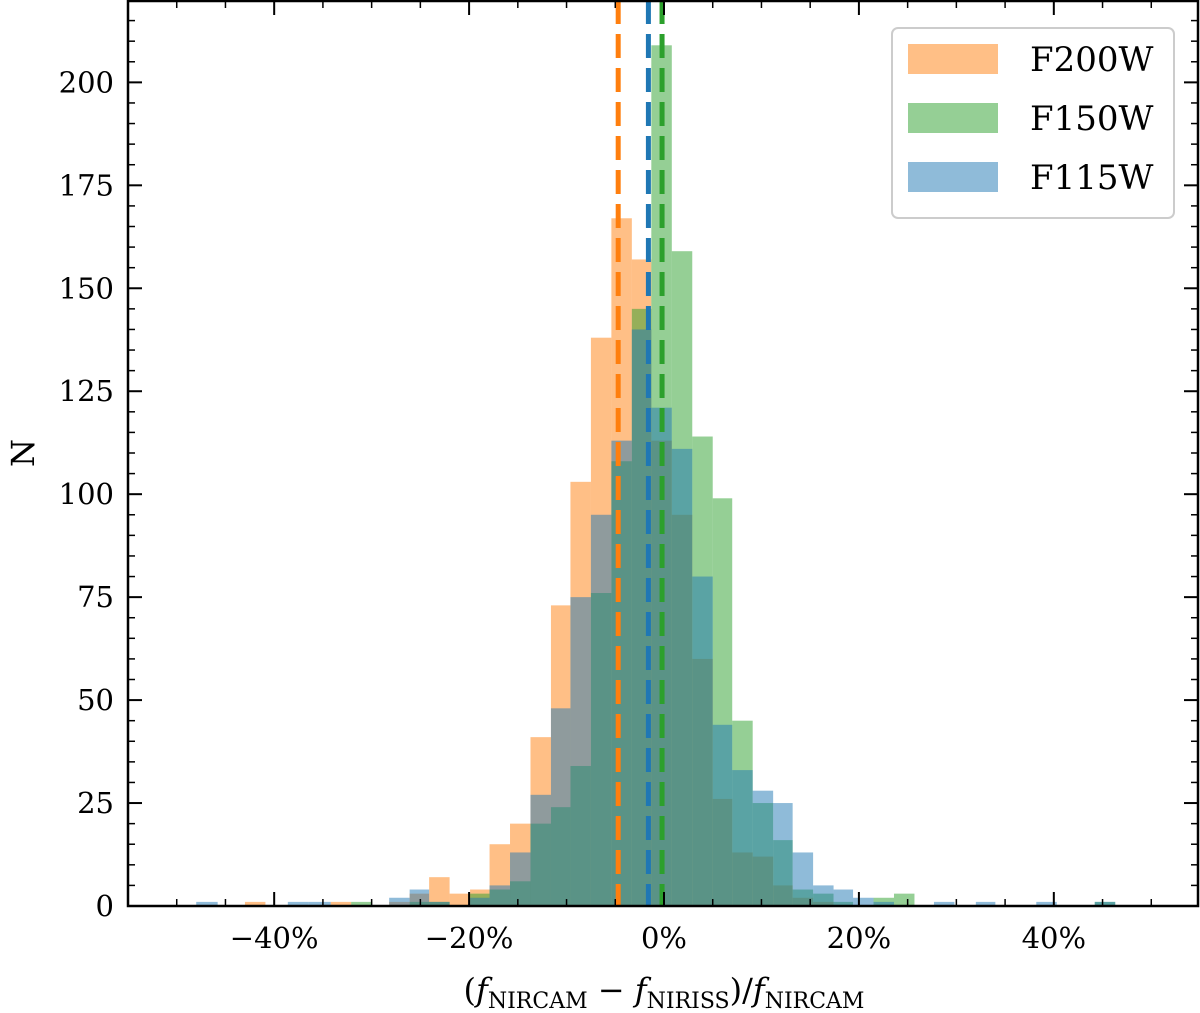 Image resolution: width=1200 pixels, height=1013 pixels. Describe the element at coordinates (105, 906) in the screenshot. I see `y-tick-label: 0` at that location.